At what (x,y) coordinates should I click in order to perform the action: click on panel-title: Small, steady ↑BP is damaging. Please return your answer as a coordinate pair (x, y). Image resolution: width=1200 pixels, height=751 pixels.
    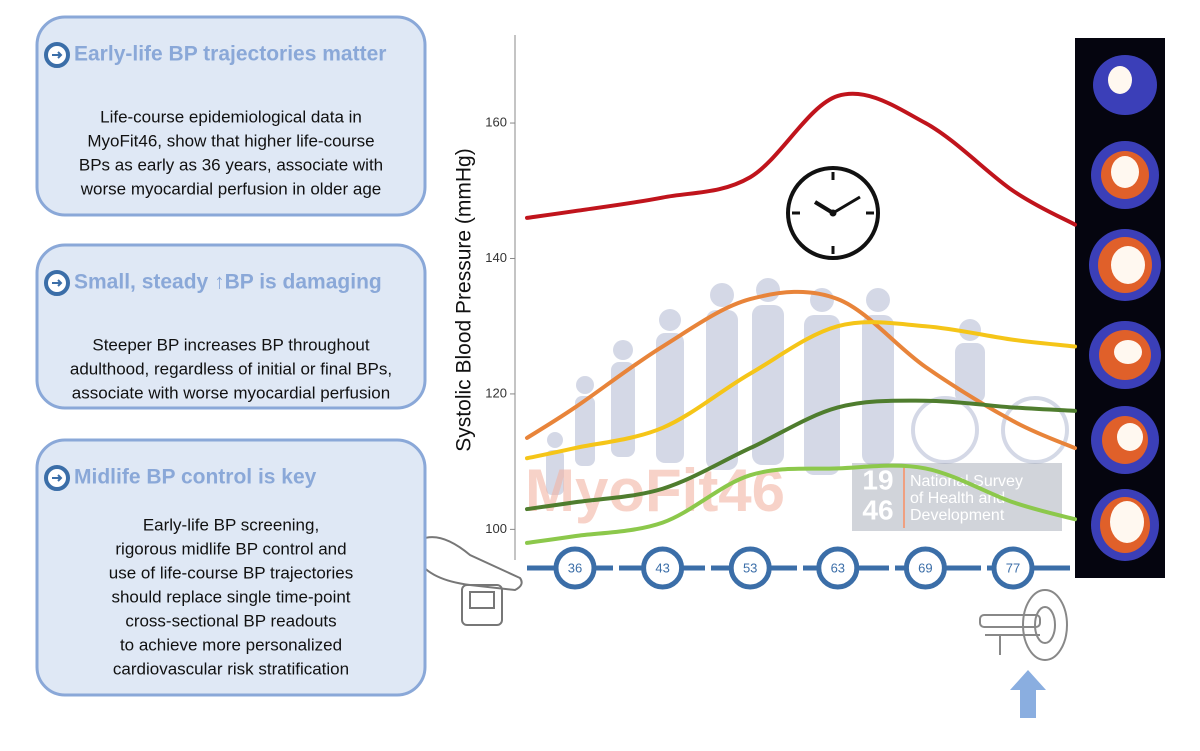
    Looking at the image, I should click on (228, 282).